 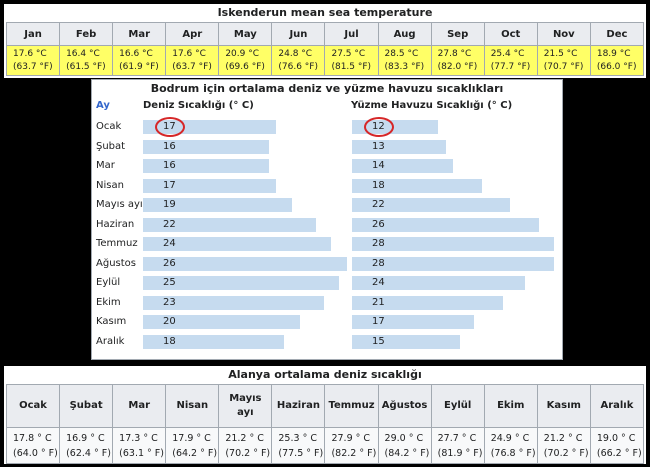 I want to click on fahrenheit-value: (77.7 °F), so click(x=510, y=66).